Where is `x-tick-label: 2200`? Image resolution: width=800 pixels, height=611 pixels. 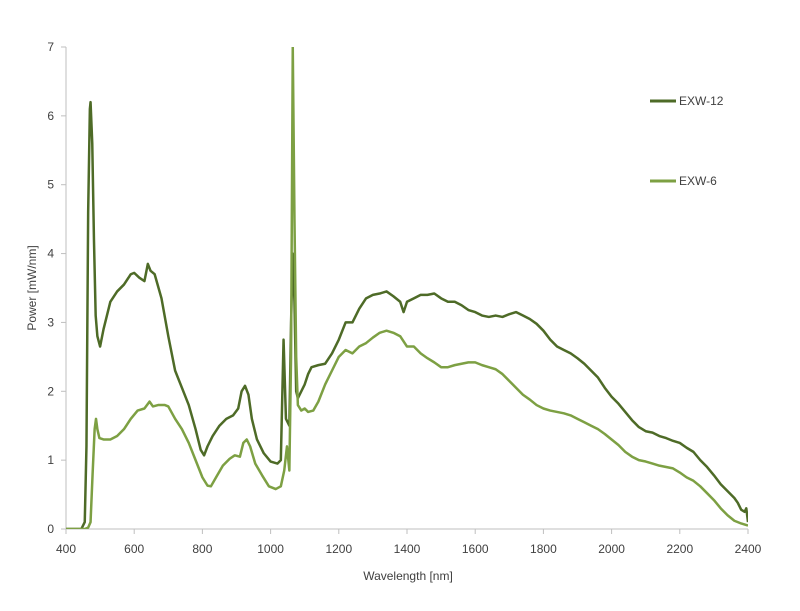
x-tick-label: 2200 is located at coordinates (679, 549).